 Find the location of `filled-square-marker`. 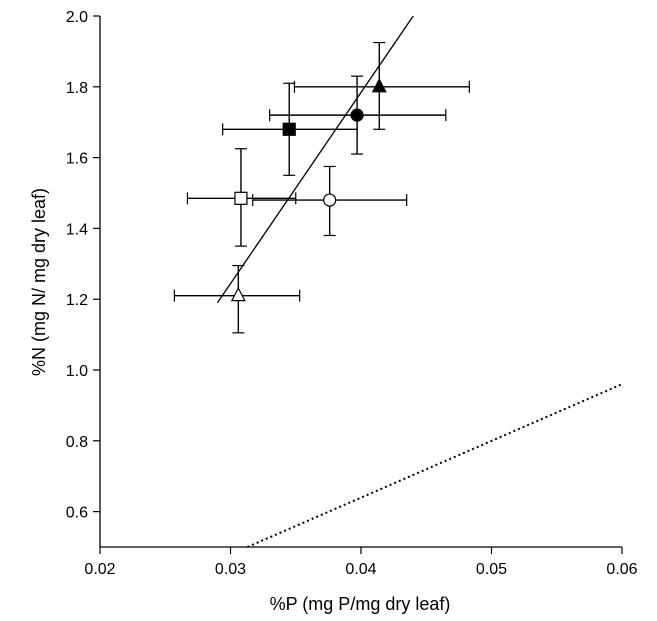

filled-square-marker is located at coordinates (289, 129).